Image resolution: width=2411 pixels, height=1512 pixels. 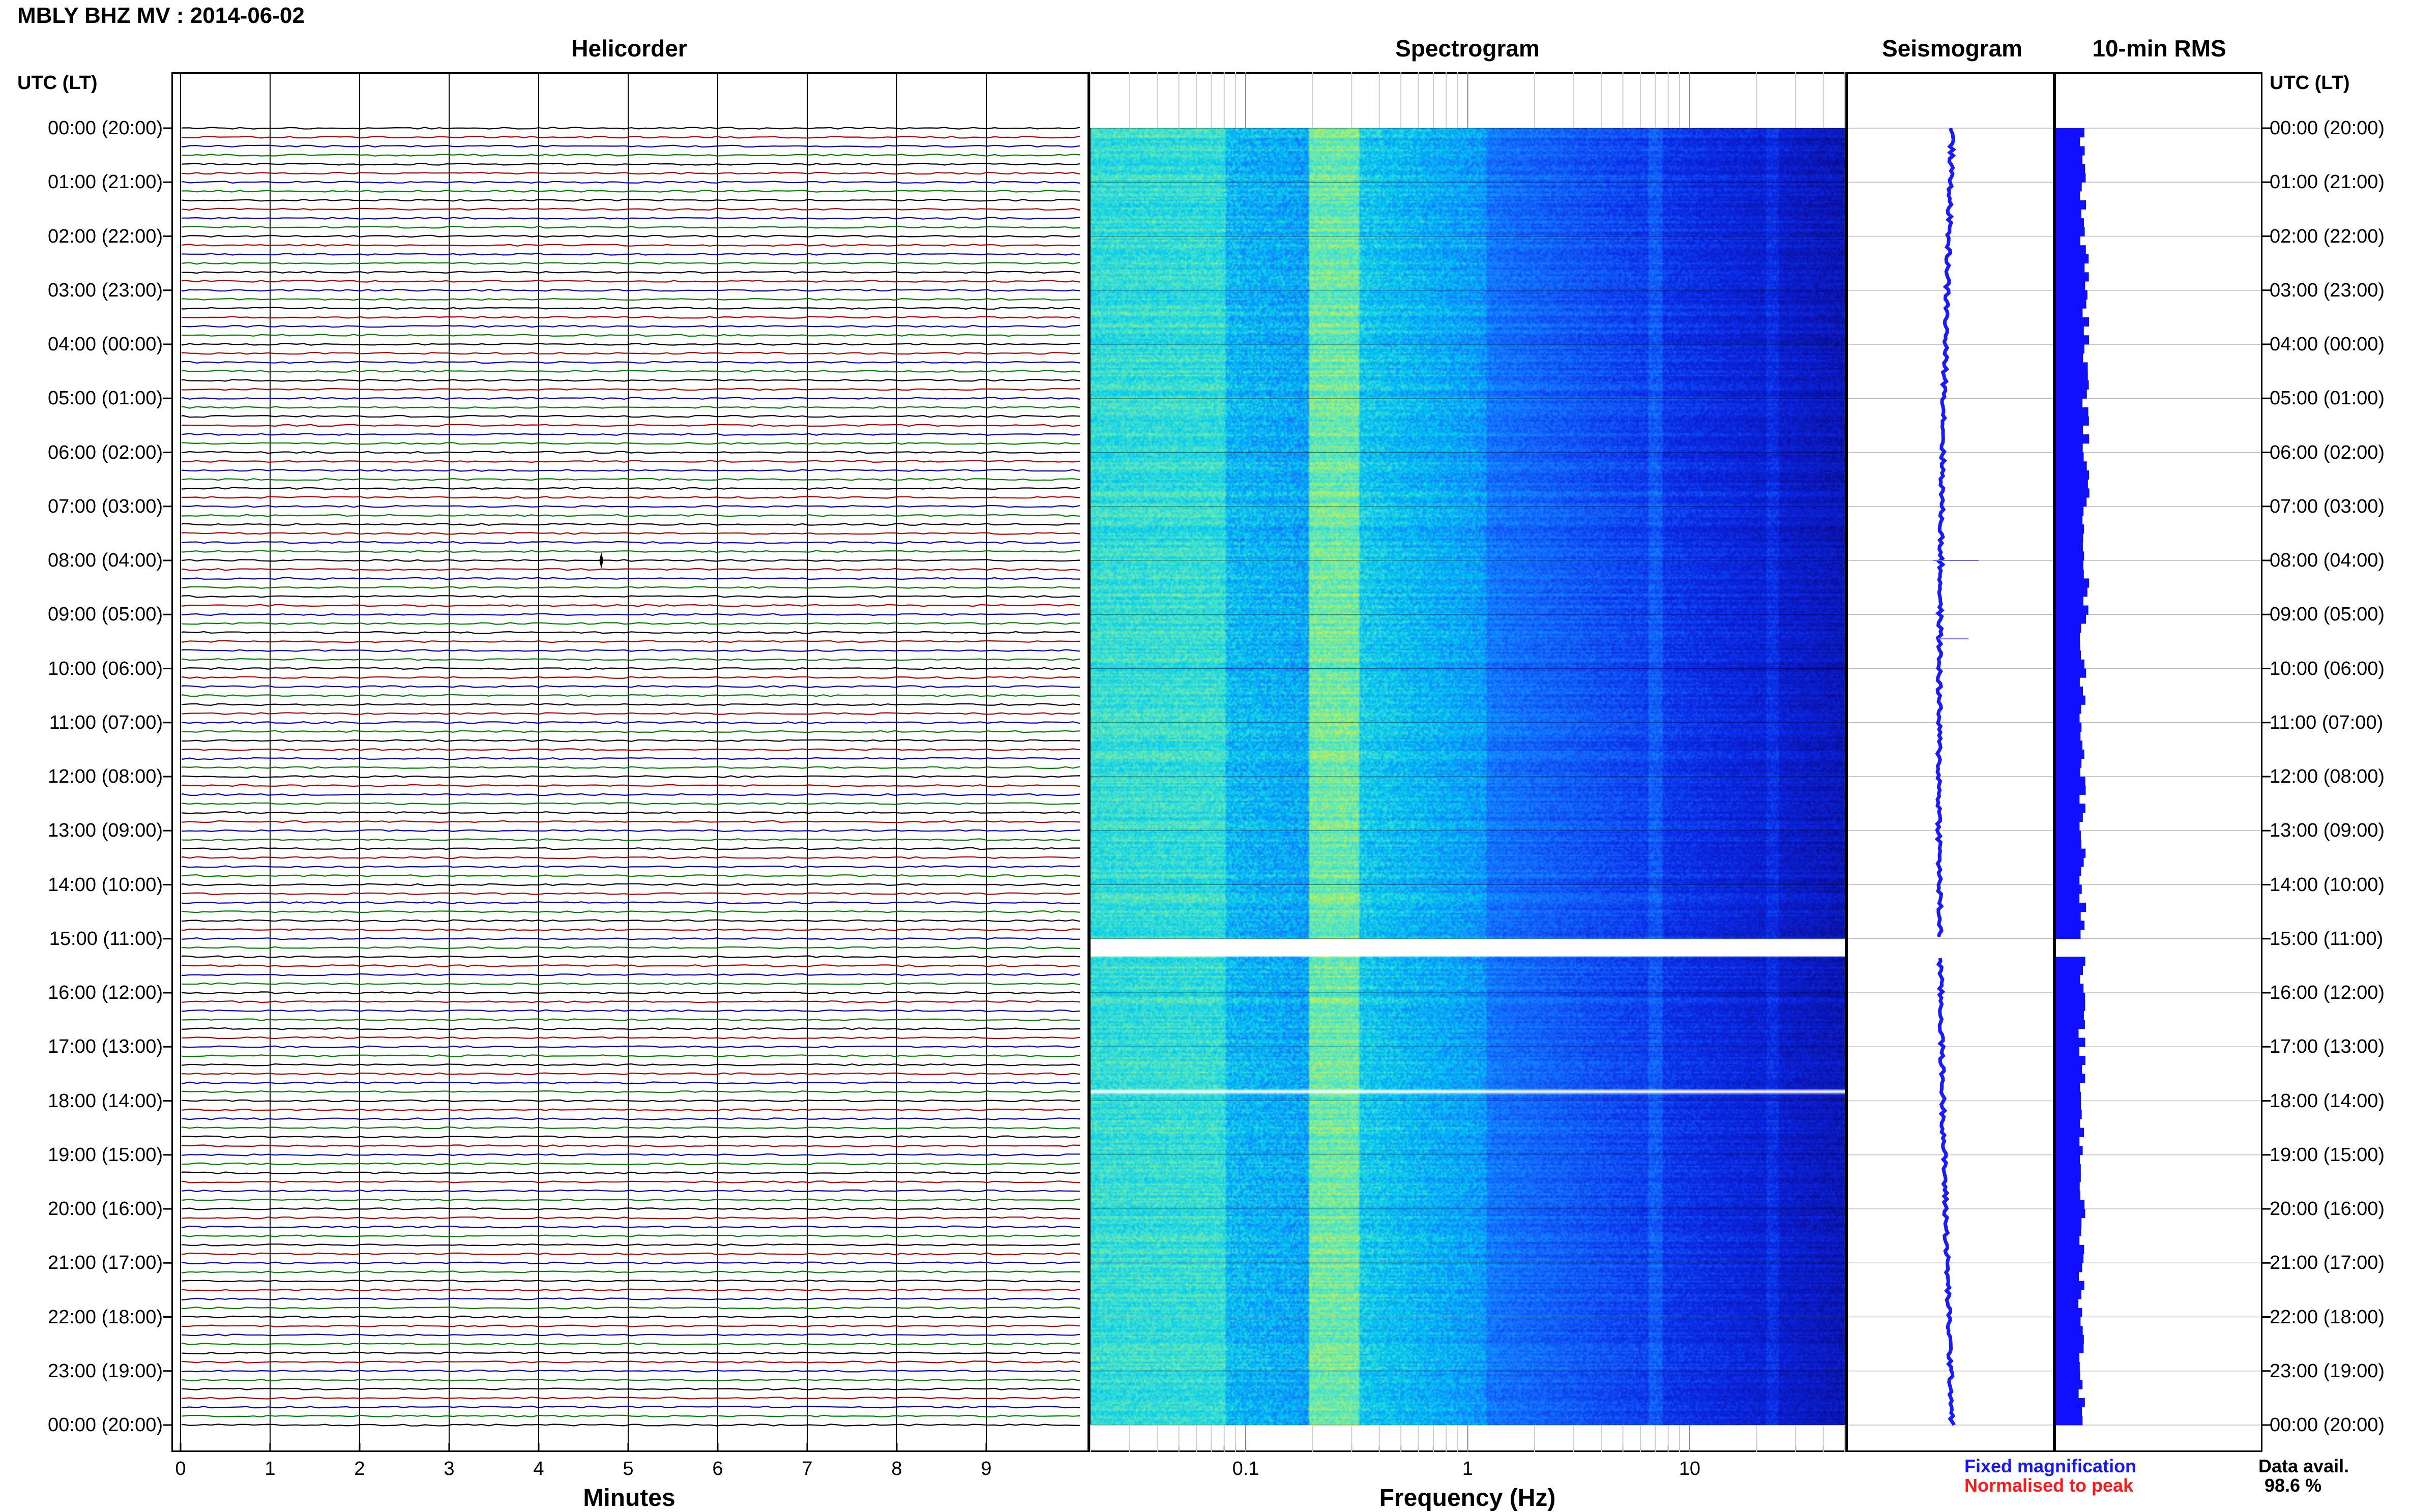 I want to click on legend-normalised-to-peak: Normalised to peak, so click(x=2049, y=1485).